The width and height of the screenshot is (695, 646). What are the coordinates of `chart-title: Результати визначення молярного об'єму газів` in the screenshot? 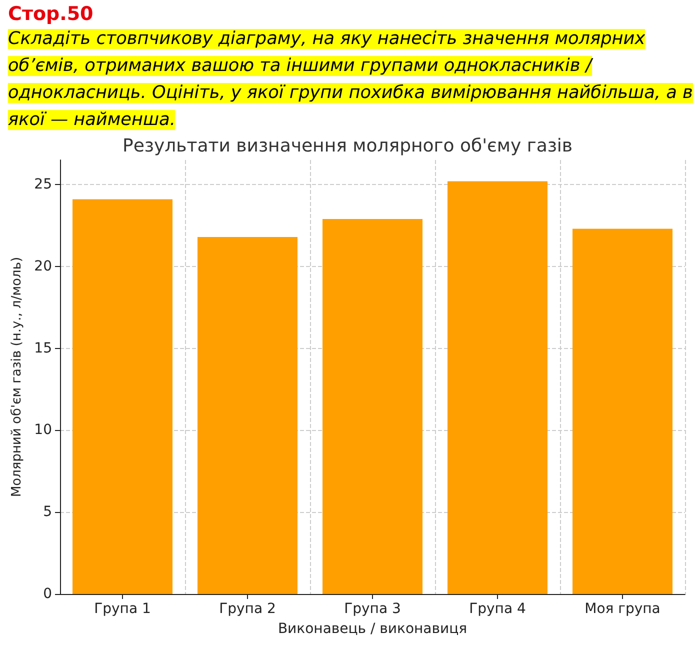 It's located at (347, 146).